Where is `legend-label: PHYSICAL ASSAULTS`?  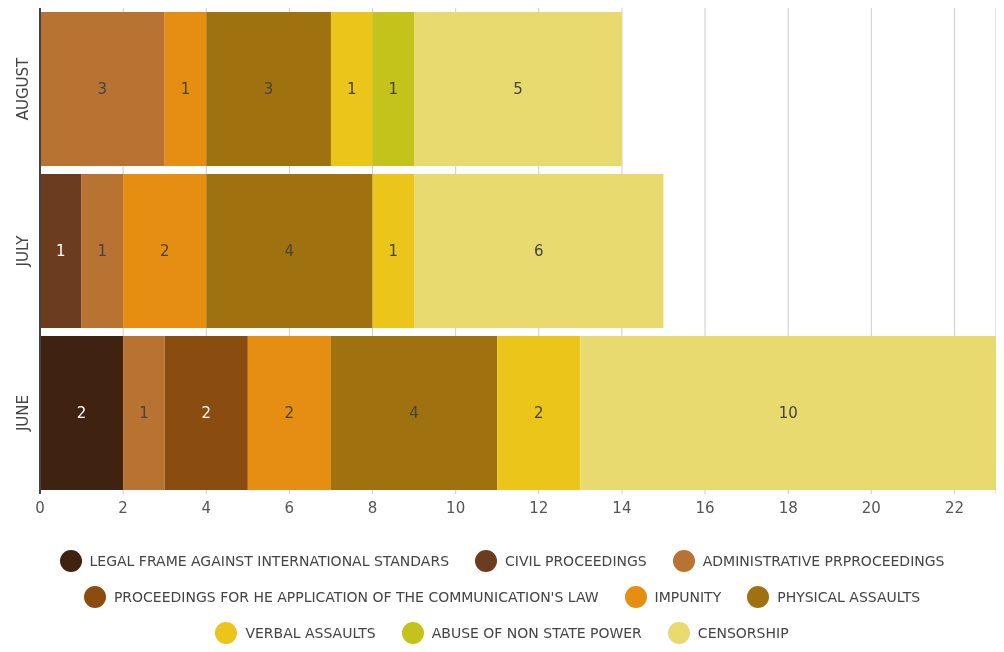 legend-label: PHYSICAL ASSAULTS is located at coordinates (848, 597).